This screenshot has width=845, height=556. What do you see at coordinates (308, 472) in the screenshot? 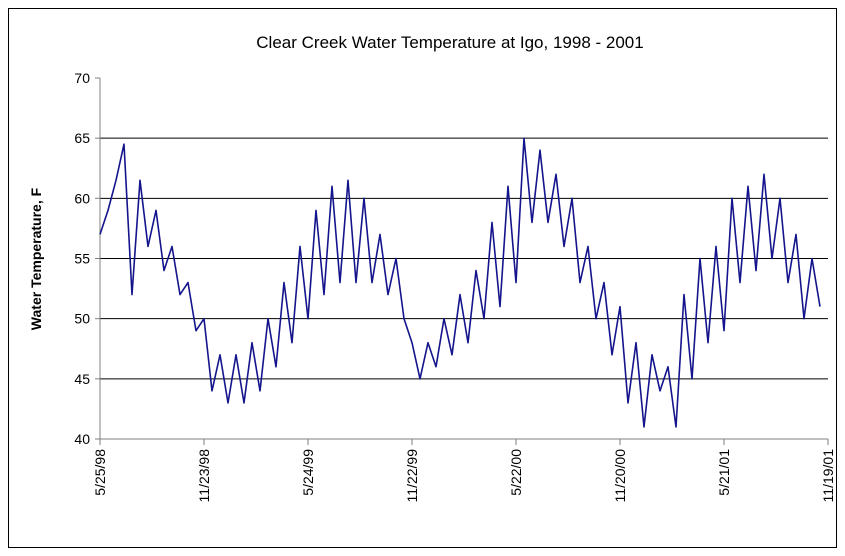
I see `x-tick-label: 5/24/99` at bounding box center [308, 472].